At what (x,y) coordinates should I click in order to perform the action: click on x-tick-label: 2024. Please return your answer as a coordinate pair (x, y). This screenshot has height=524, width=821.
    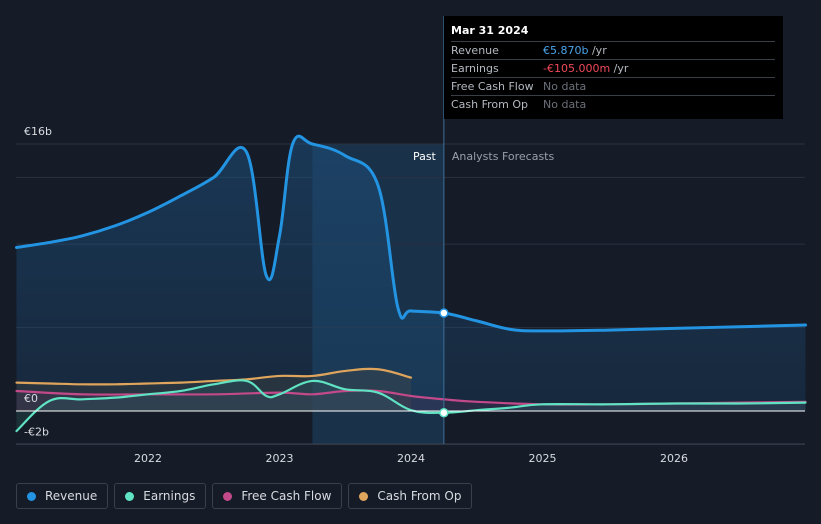
    Looking at the image, I should click on (411, 458).